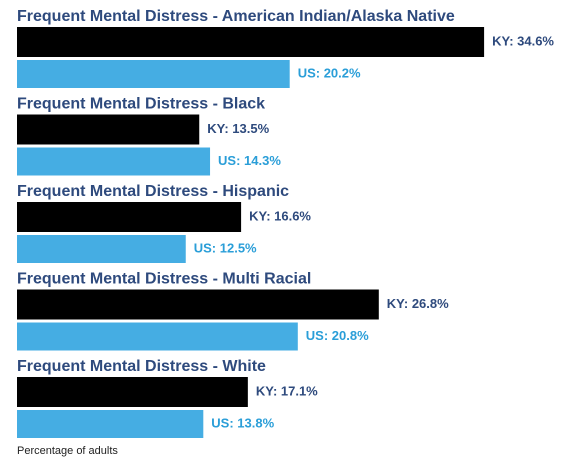 The image size is (575, 459). I want to click on group-title: Frequent Mental Distress - Black, so click(141, 104).